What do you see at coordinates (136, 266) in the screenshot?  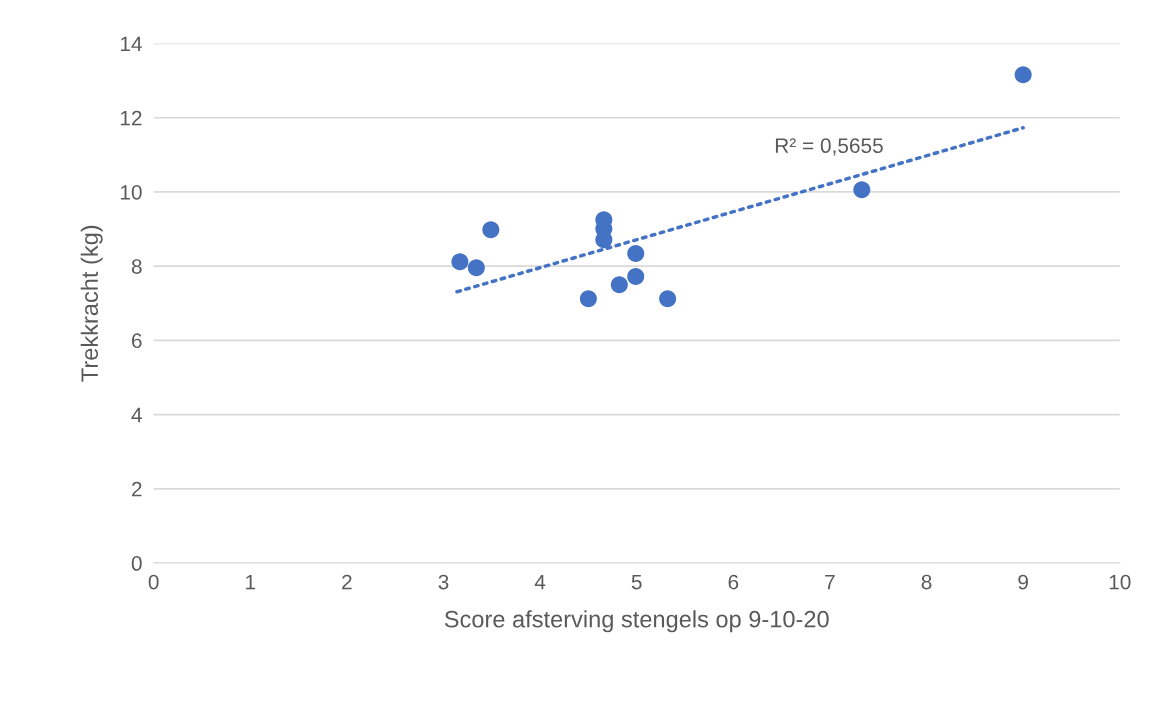 I see `y-tick-label: 8` at bounding box center [136, 266].